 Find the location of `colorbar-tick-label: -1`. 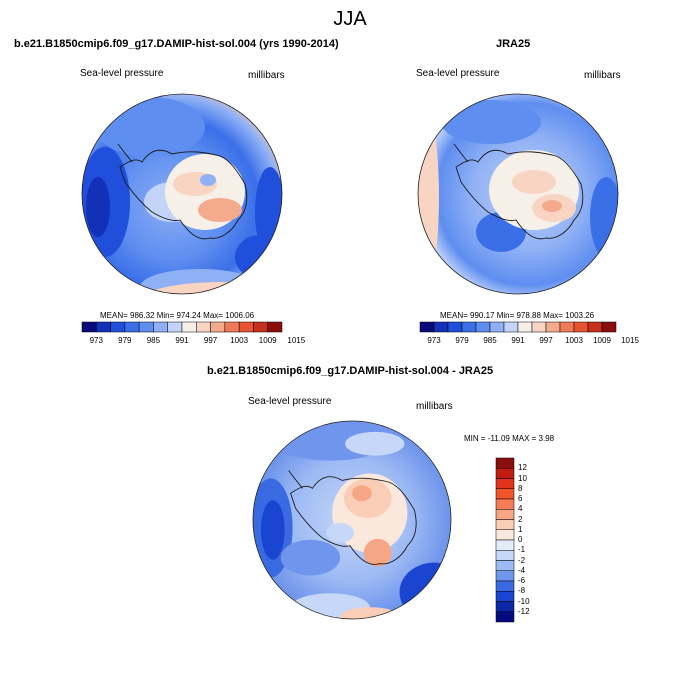

colorbar-tick-label: -1 is located at coordinates (522, 550).